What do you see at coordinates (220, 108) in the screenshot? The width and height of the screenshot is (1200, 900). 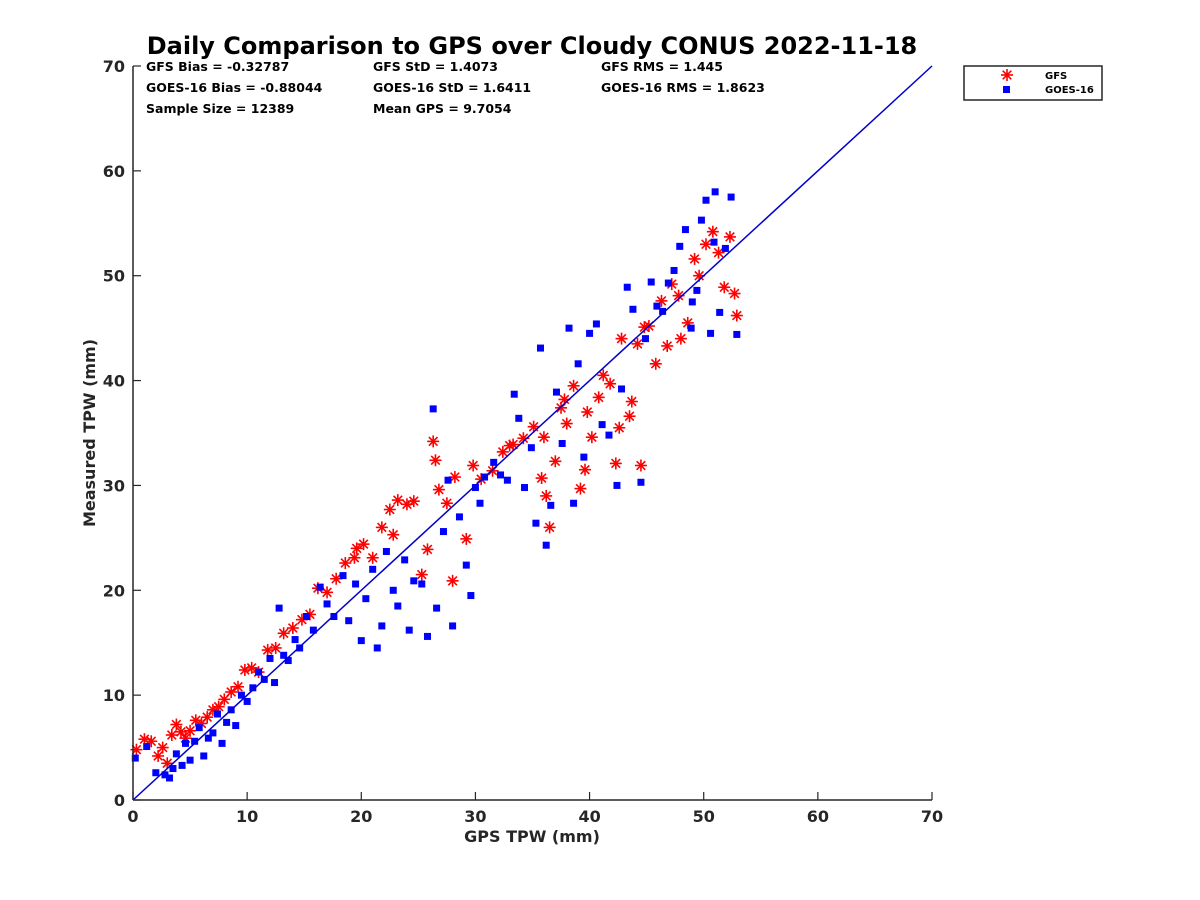 I see `stat-sample-size: Sample Size = 12389` at bounding box center [220, 108].